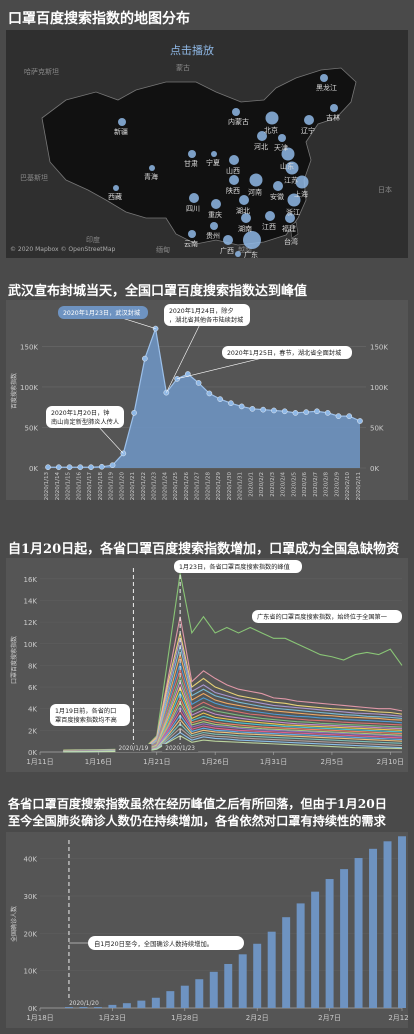 The height and width of the screenshot is (1034, 414). I want to click on y-tick-label: 2K, so click(32, 731).